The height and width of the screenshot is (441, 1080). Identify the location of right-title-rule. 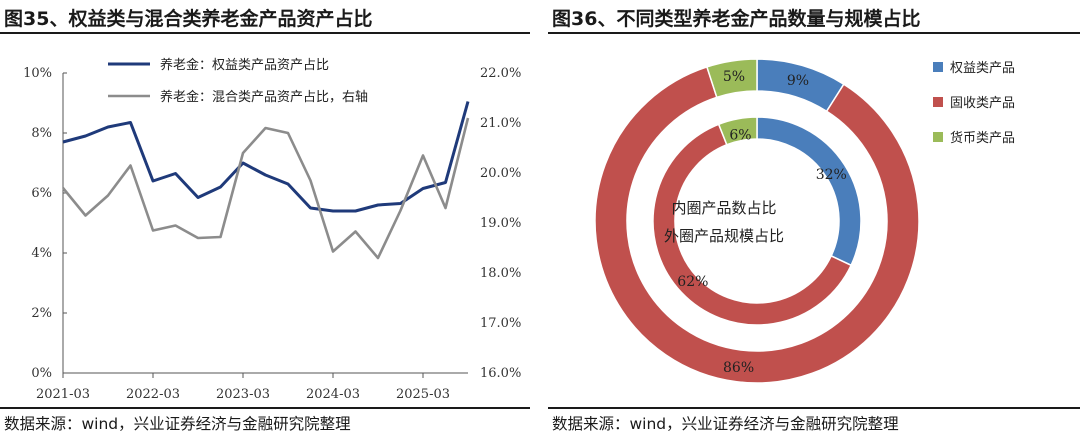
(814, 33).